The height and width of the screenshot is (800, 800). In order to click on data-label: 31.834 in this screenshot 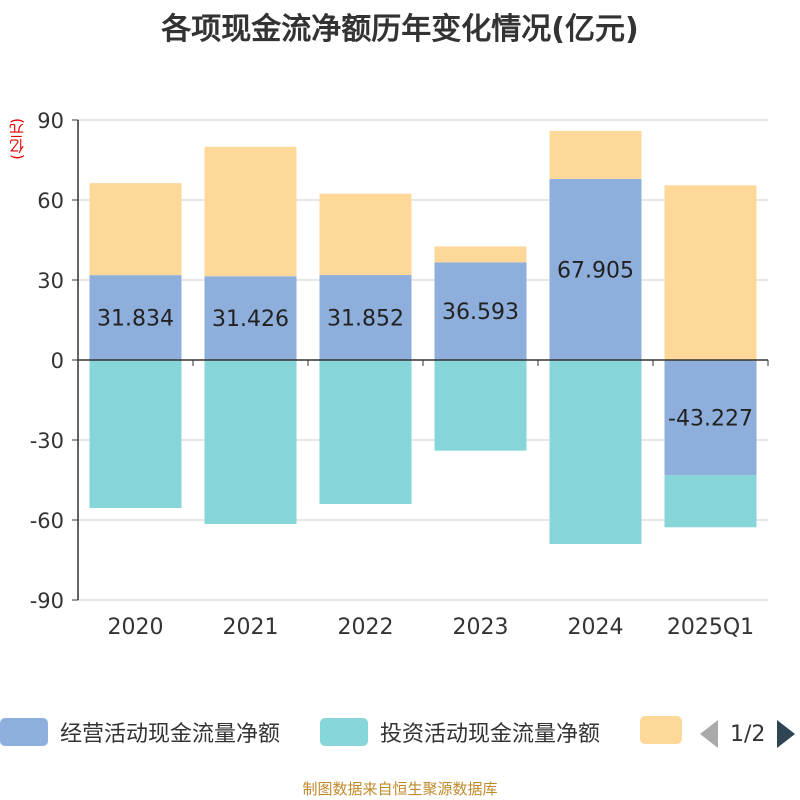, I will do `click(135, 319)`.